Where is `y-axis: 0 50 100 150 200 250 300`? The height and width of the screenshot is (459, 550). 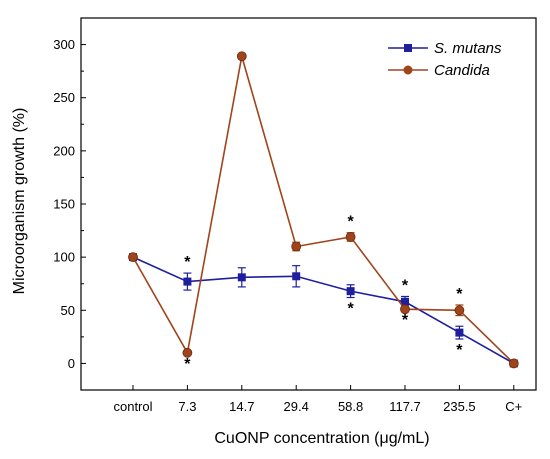
y-axis: 0 50 100 150 200 250 300 is located at coordinates (69, 204).